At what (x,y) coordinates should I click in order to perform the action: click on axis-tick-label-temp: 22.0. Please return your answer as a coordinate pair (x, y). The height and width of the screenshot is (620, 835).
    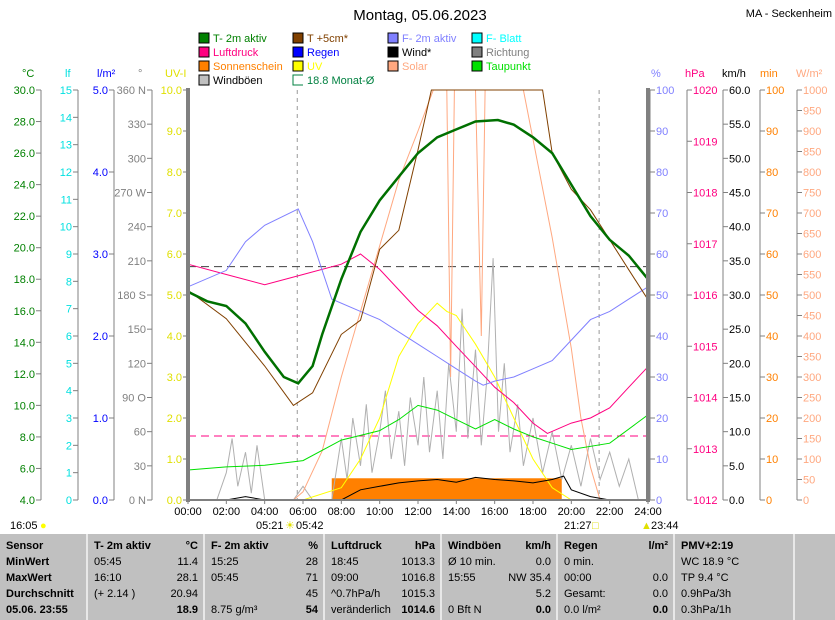
    Looking at the image, I should click on (24, 217).